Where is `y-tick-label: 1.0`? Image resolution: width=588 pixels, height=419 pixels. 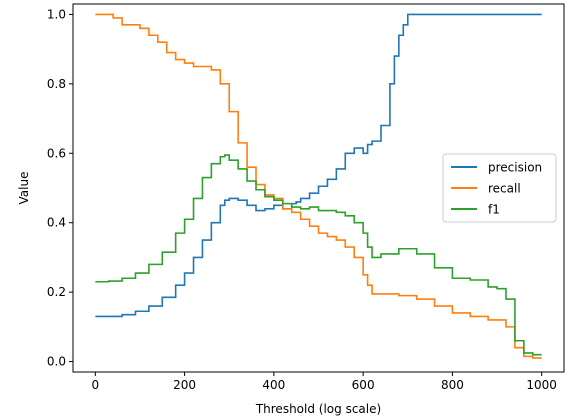
y-tick-label: 1.0 is located at coordinates (56, 14).